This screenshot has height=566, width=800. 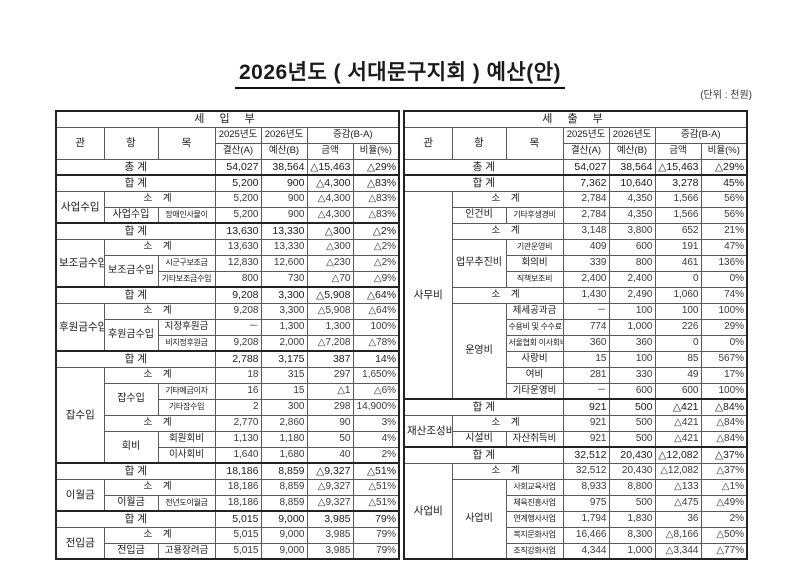 I want to click on table-caption: 세 입 부, so click(x=227, y=119).